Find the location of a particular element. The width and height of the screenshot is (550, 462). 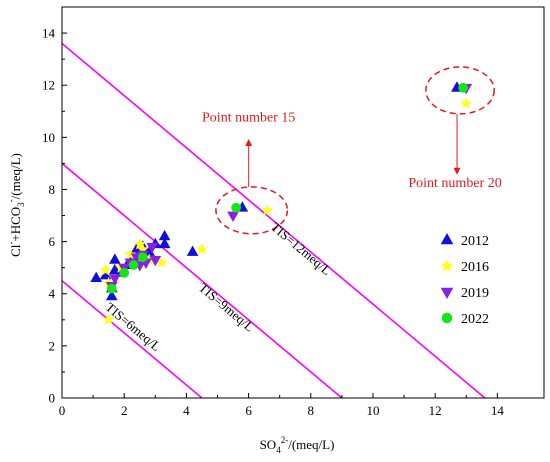

x-tick-label: 14 is located at coordinates (498, 410).